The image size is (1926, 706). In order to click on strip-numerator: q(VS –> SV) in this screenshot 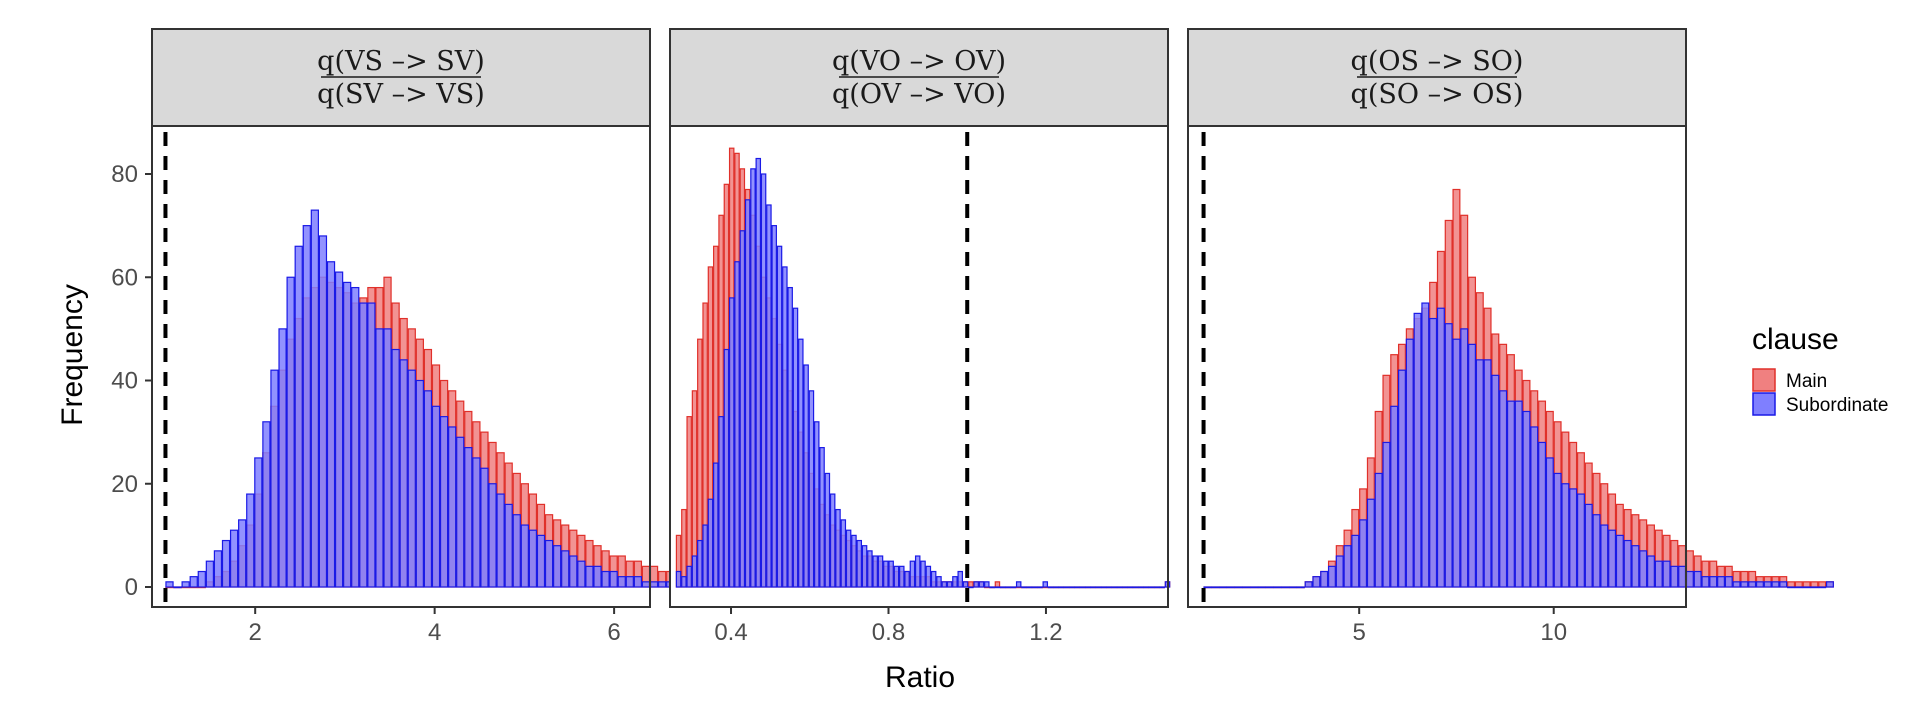, I will do `click(401, 61)`.